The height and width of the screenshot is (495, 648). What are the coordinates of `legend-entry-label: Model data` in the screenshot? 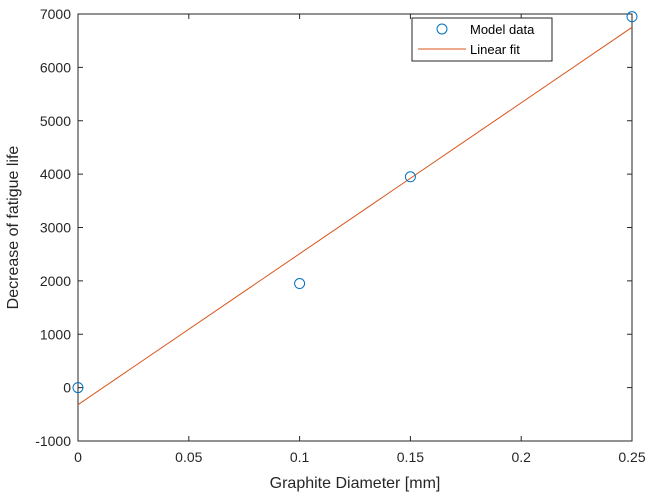 It's located at (502, 29).